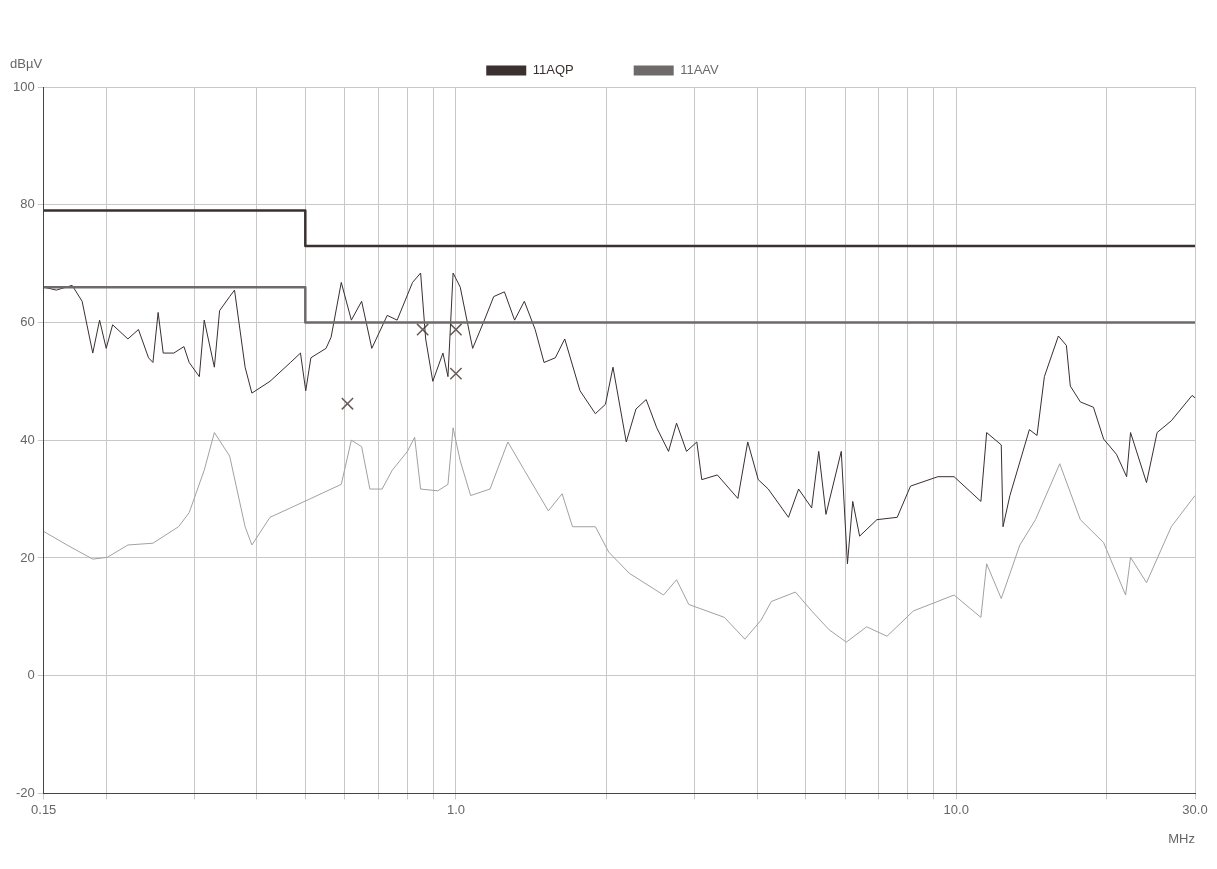  I want to click on y-tick-label: 20, so click(27, 557).